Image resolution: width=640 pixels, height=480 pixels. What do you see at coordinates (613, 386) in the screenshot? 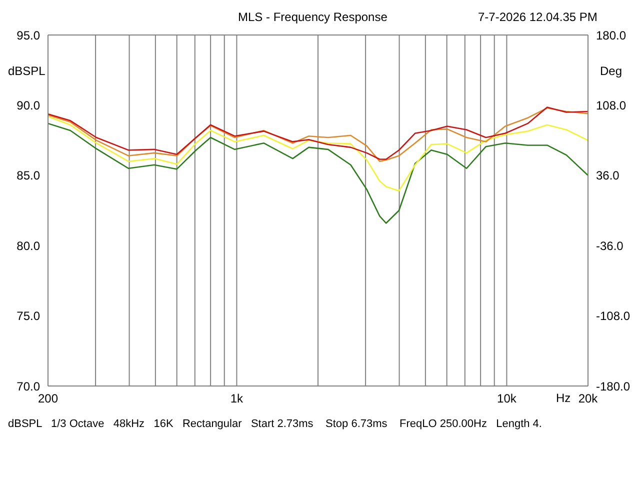
I see `y2-tick-label: -180.0` at bounding box center [613, 386].